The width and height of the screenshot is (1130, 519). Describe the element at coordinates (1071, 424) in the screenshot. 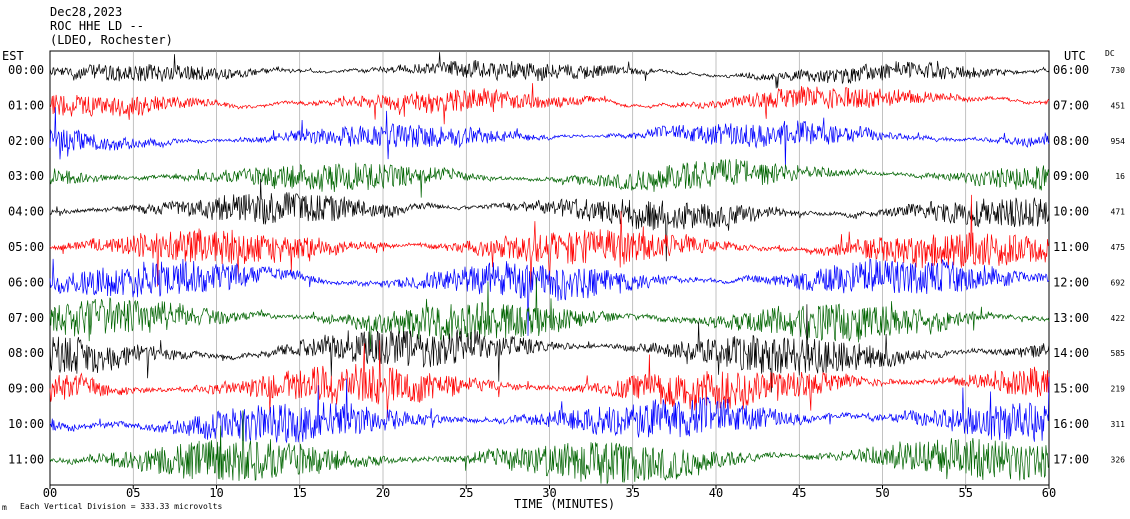

I see `utc-label: 16:00` at that location.